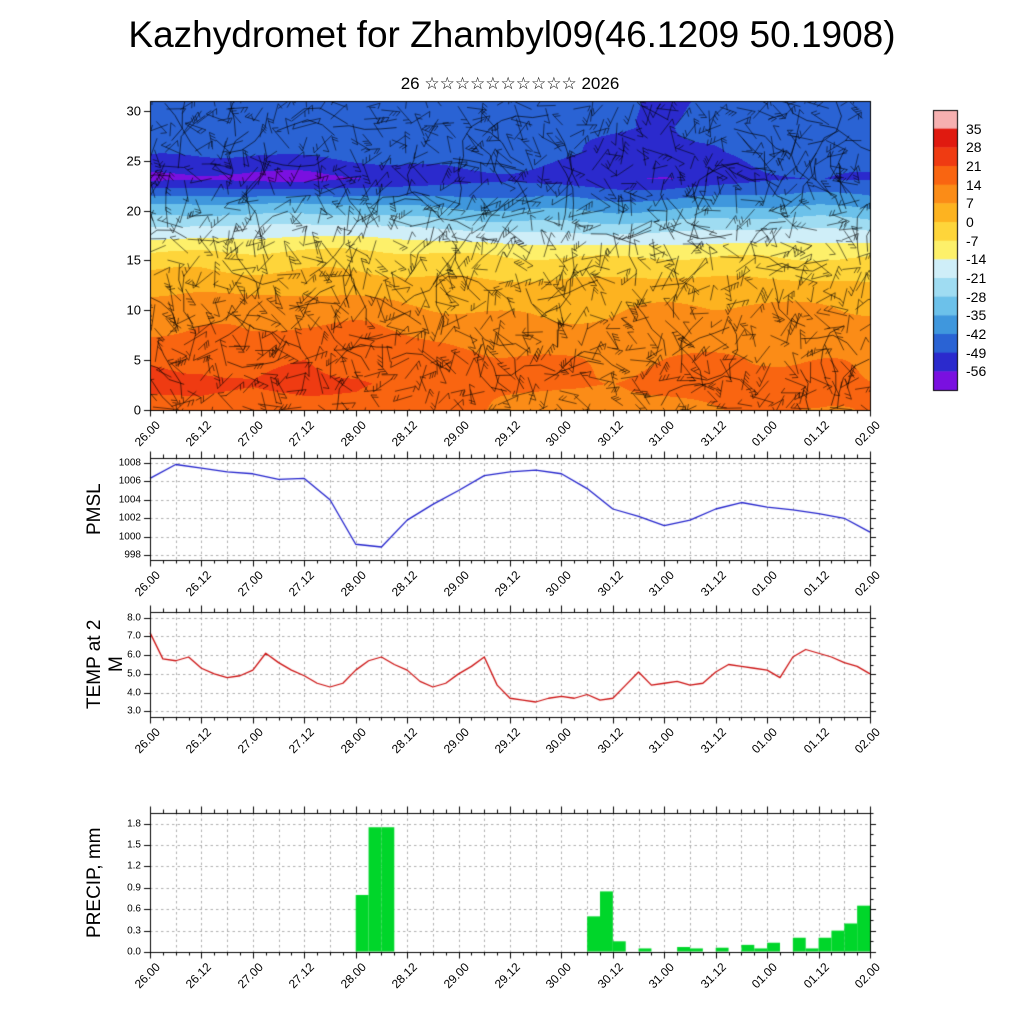 This screenshot has width=1024, height=1024. I want to click on y-tick-label: 1006, so click(129, 481).